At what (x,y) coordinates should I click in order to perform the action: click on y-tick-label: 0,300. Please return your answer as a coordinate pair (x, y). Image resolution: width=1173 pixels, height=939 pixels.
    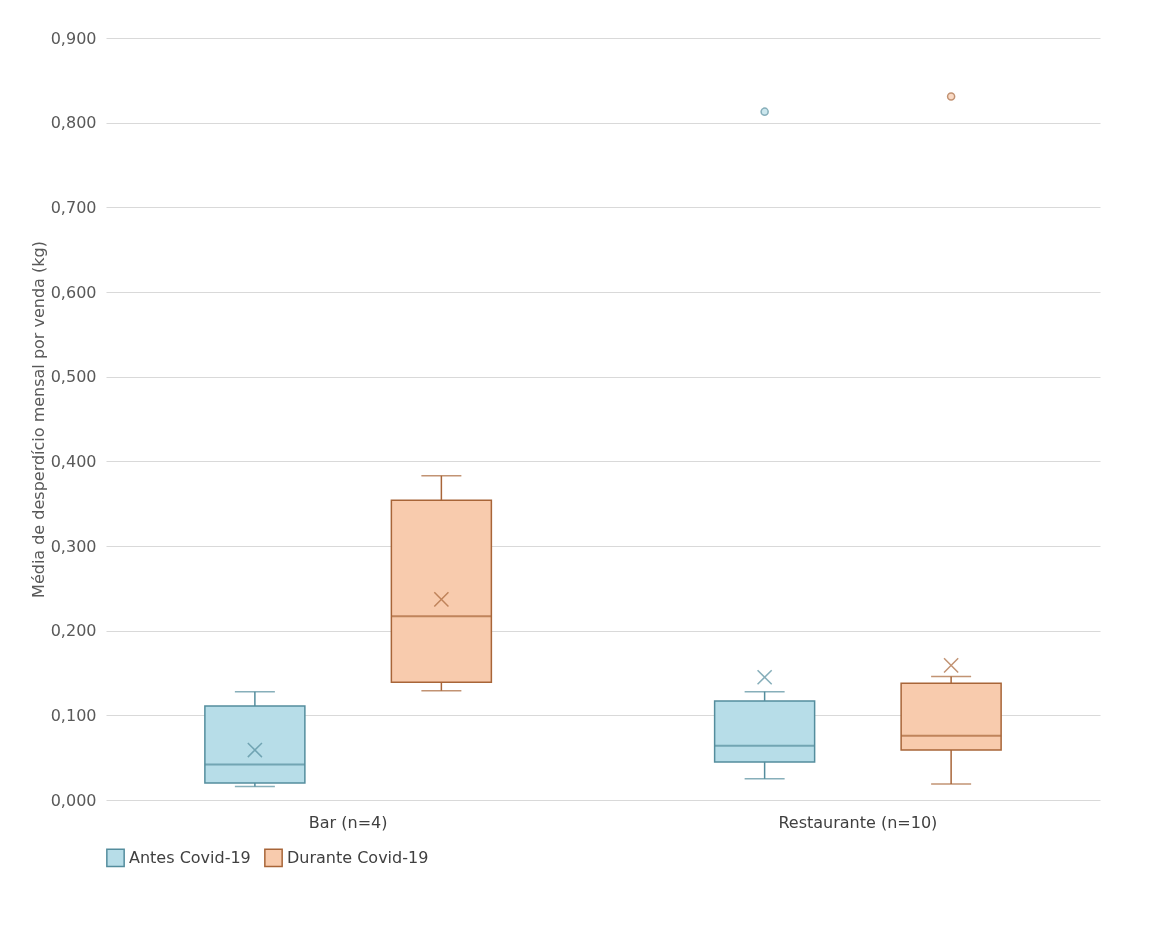
    Looking at the image, I should click on (73, 546).